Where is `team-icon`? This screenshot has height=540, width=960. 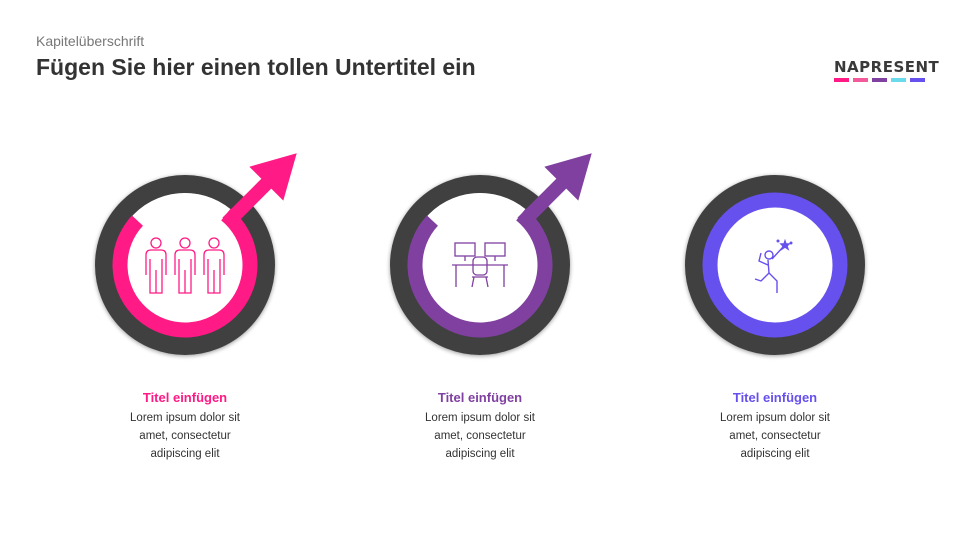 team-icon is located at coordinates (185, 265).